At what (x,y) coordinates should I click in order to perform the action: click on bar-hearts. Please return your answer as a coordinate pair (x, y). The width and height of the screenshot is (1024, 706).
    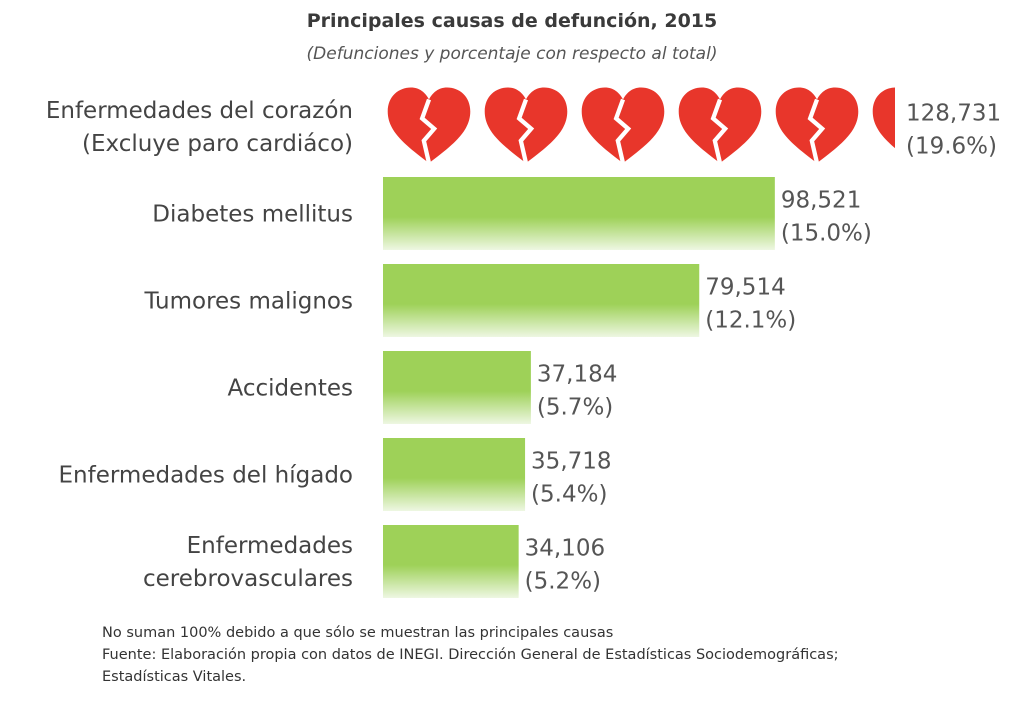
    Looking at the image, I should click on (672, 125).